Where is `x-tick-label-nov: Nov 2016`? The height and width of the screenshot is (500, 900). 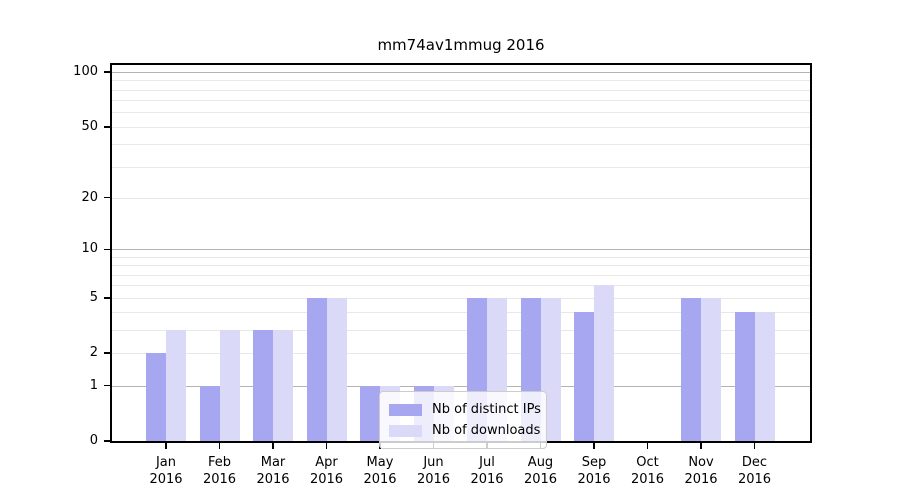 x-tick-label-nov: Nov 2016 is located at coordinates (701, 471).